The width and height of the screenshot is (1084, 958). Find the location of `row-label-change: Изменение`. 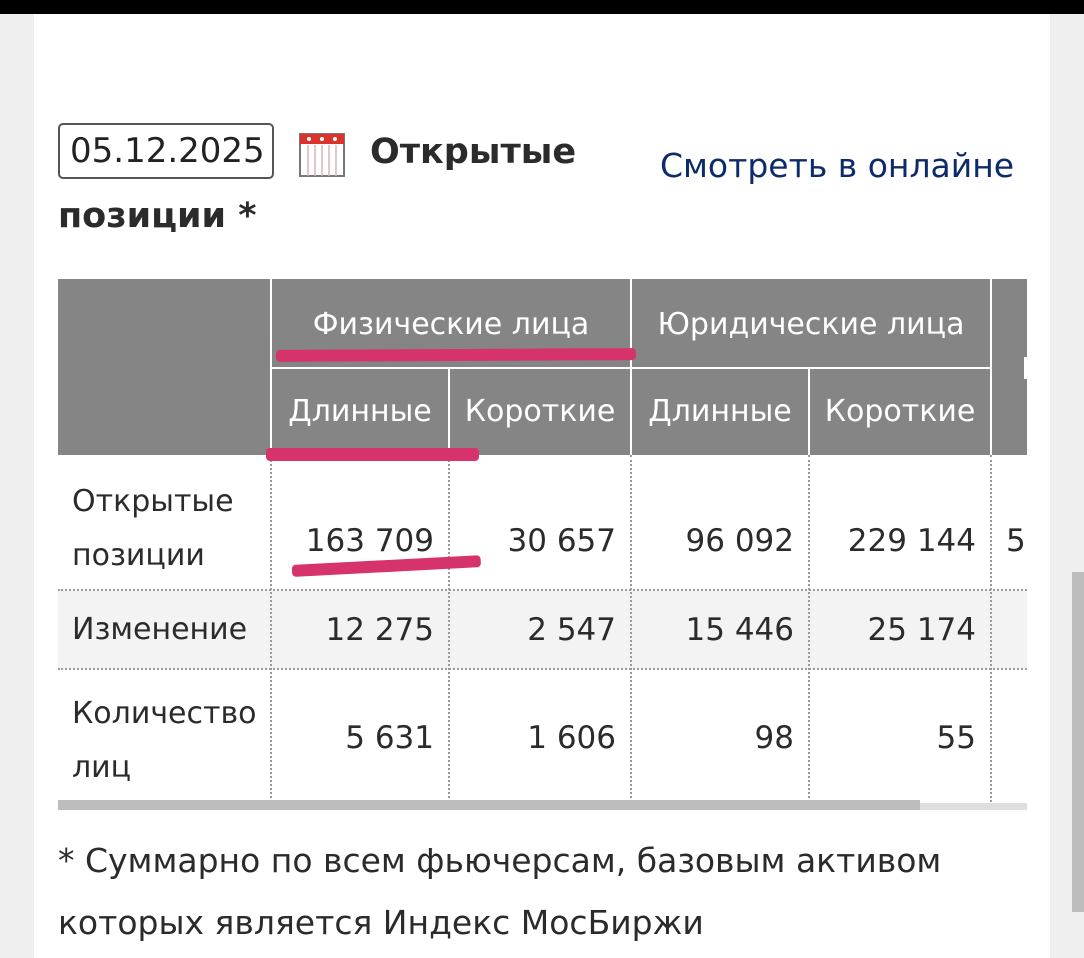

row-label-change: Изменение is located at coordinates (160, 629).